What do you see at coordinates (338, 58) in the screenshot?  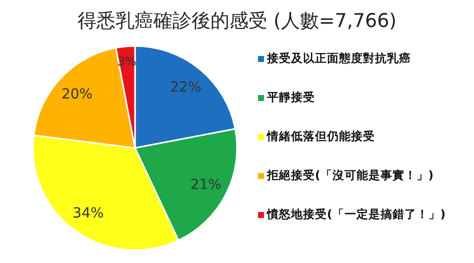 I see `legend-label: 接受及以正面態度對抗乳癌` at bounding box center [338, 58].